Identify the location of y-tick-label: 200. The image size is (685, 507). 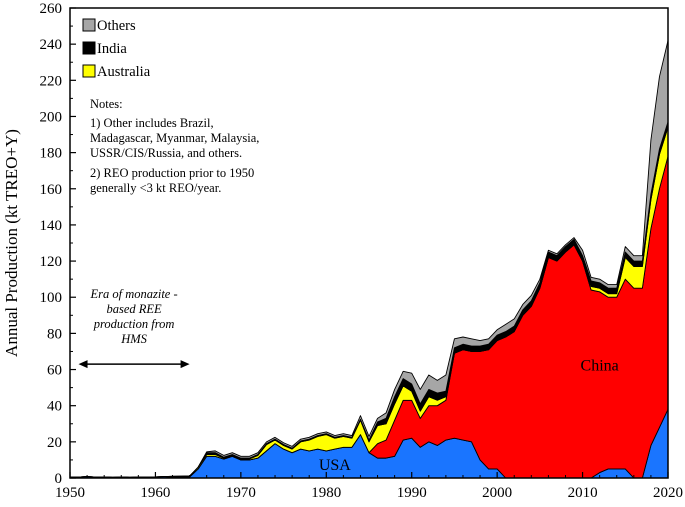
(51, 117).